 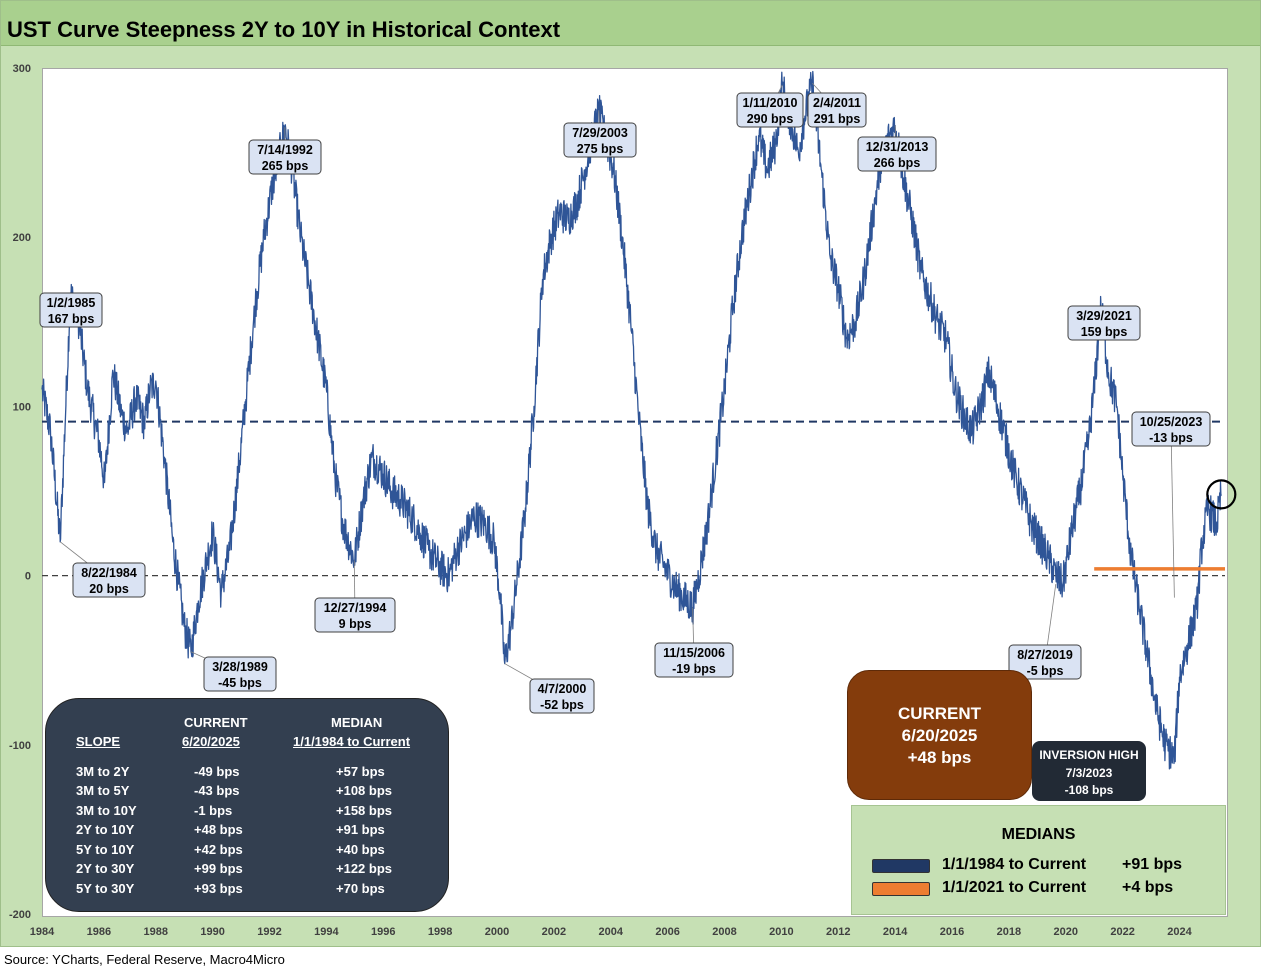 What do you see at coordinates (99, 932) in the screenshot?
I see `x-tick-label: 1986` at bounding box center [99, 932].